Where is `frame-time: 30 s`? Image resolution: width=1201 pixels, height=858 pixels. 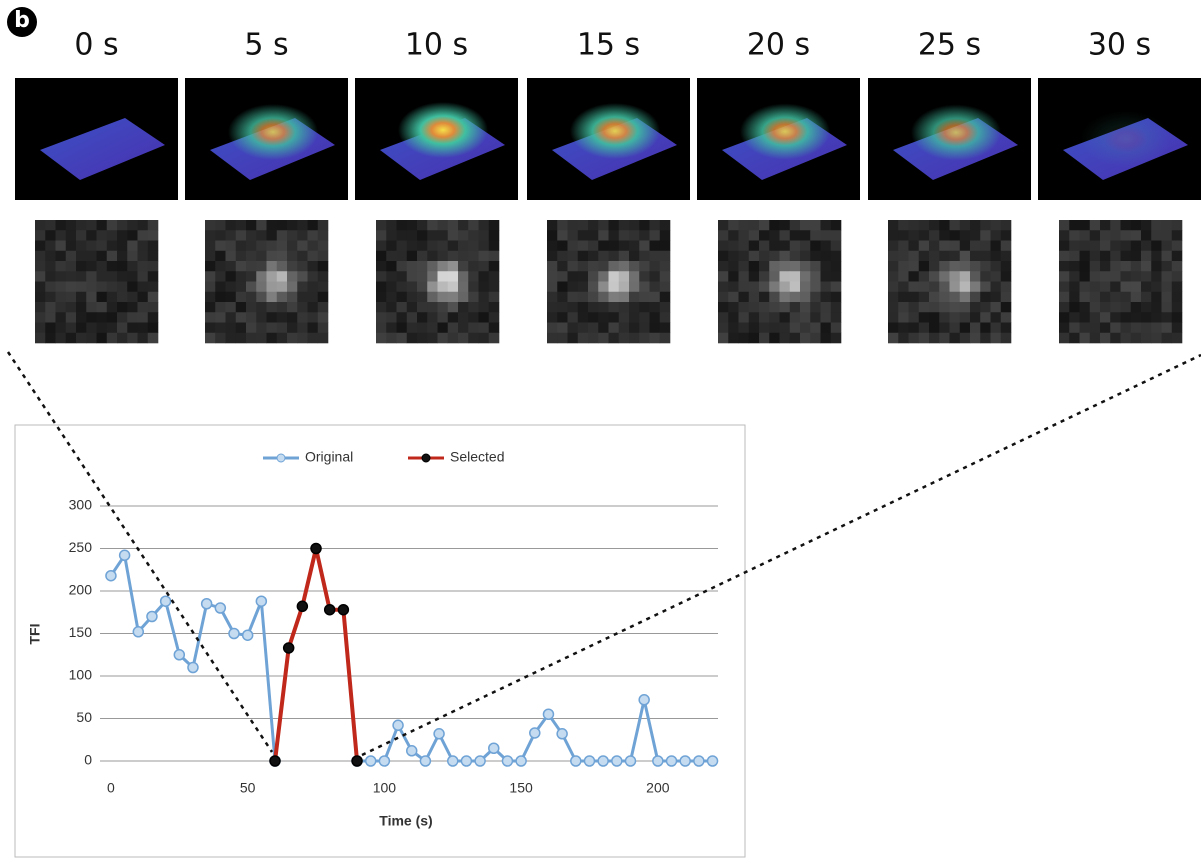 frame-time: 30 s is located at coordinates (1119, 45).